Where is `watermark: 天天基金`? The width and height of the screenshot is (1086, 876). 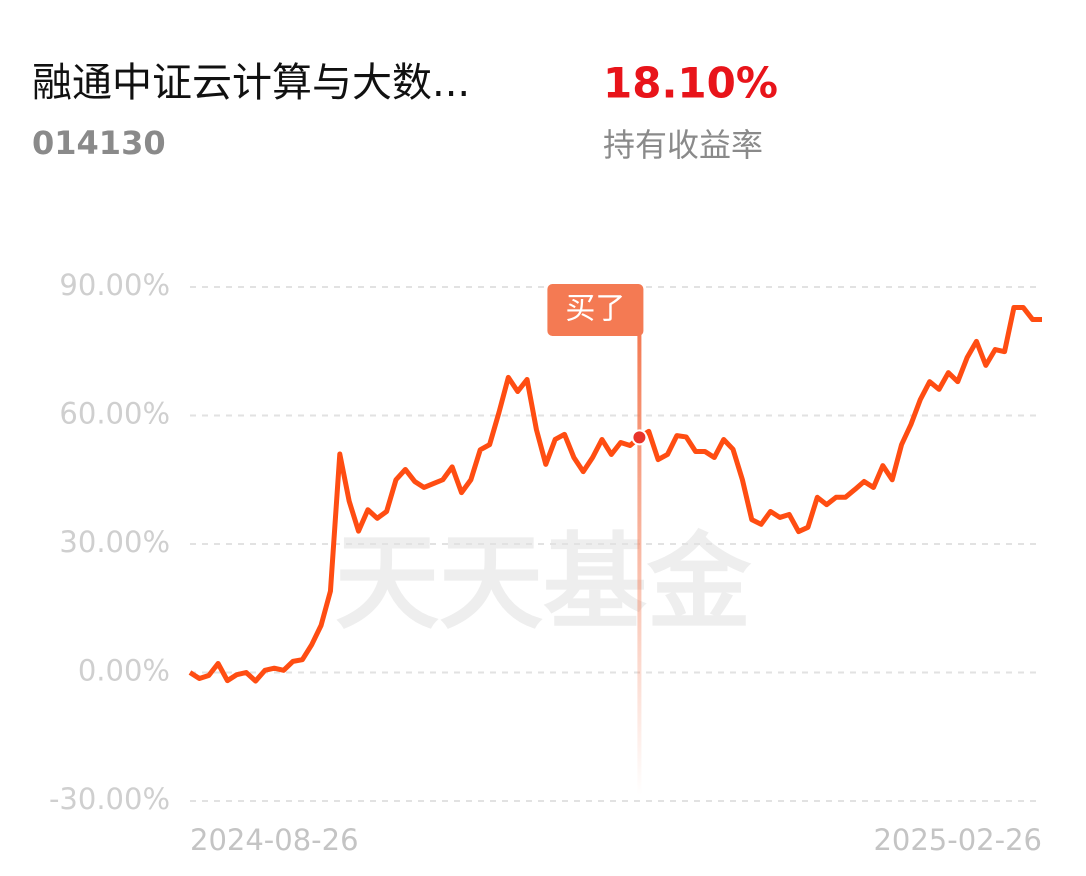
watermark: 天天基金 is located at coordinates (543, 582).